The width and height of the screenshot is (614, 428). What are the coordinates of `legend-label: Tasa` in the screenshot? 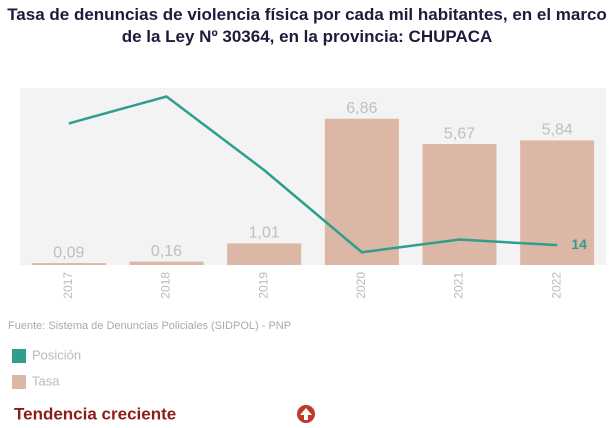 It's located at (46, 380).